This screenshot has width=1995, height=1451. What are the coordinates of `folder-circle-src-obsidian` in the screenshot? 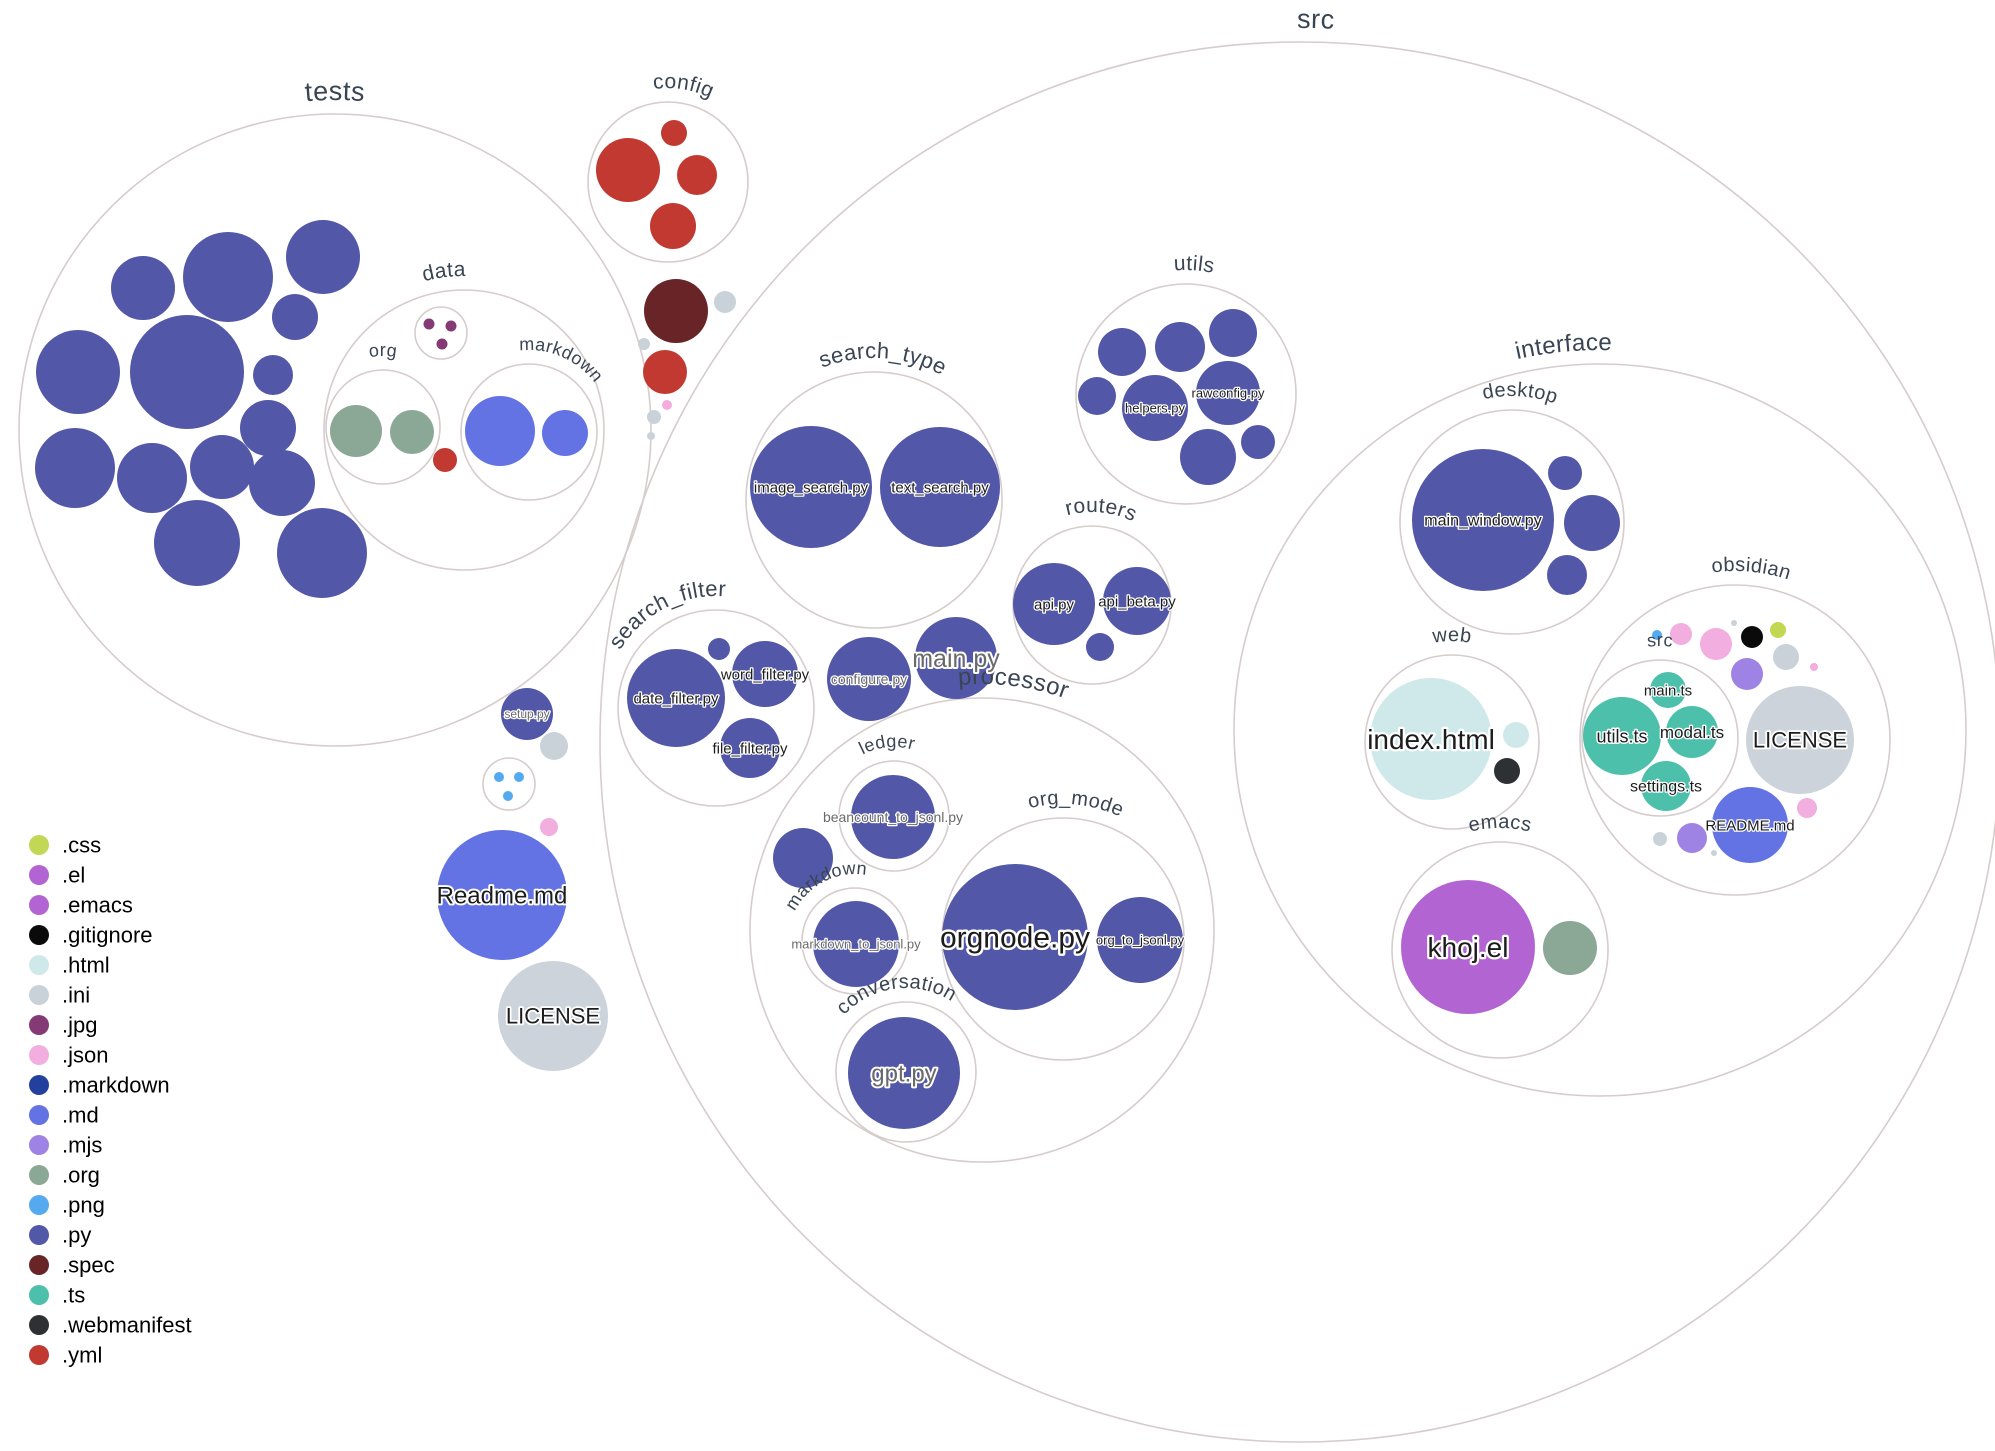 It's located at (1660, 738).